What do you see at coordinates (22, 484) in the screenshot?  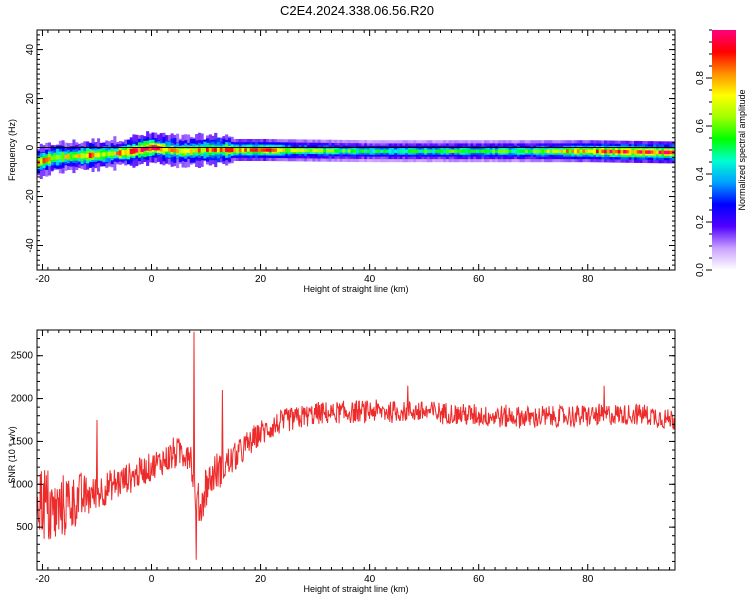 I see `y-tick-label: 1000` at bounding box center [22, 484].